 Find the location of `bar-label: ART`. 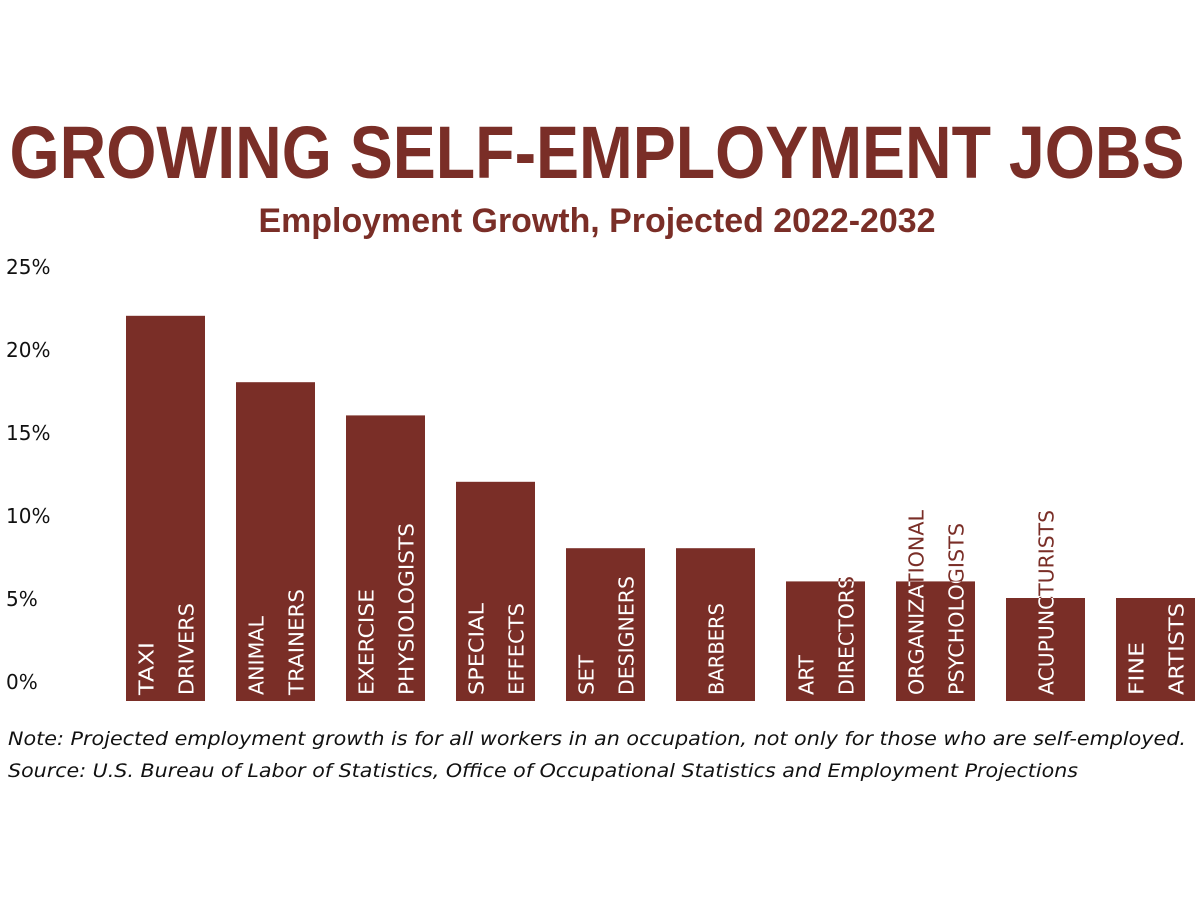

bar-label: ART is located at coordinates (807, 674).